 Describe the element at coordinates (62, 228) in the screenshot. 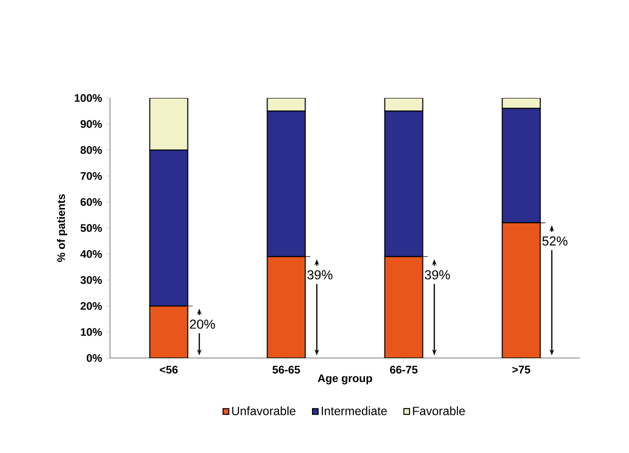

I see `y-axis-title: % of patients` at that location.